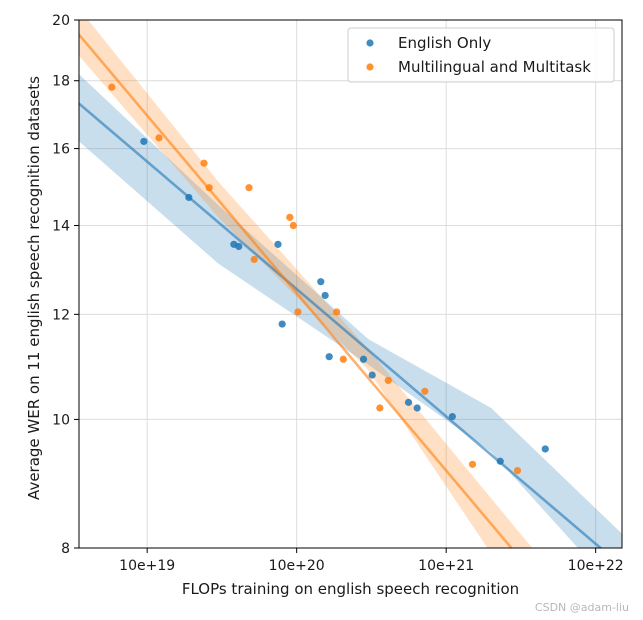 This screenshot has width=643, height=620. Describe the element at coordinates (444, 43) in the screenshot. I see `legend-label-english-only: English Only` at that location.